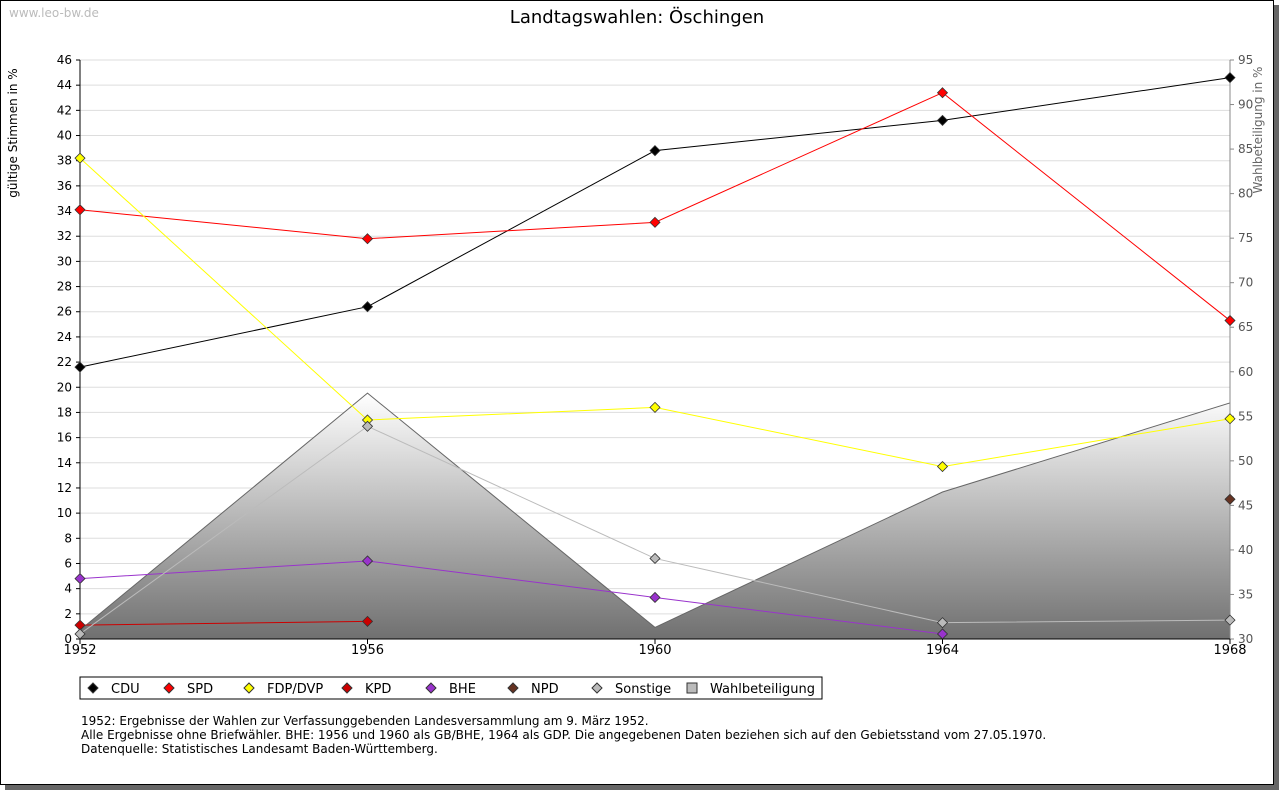 The width and height of the screenshot is (1280, 791). What do you see at coordinates (1245, 327) in the screenshot?
I see `y2-tick-label: 65` at bounding box center [1245, 327].